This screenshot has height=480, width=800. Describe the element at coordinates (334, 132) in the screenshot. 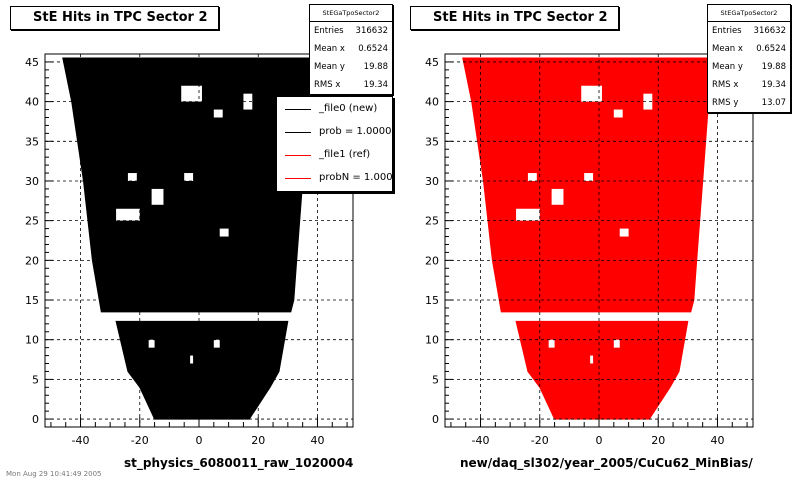

I see `legend-entry-prob: prob = 1.000000` at that location.